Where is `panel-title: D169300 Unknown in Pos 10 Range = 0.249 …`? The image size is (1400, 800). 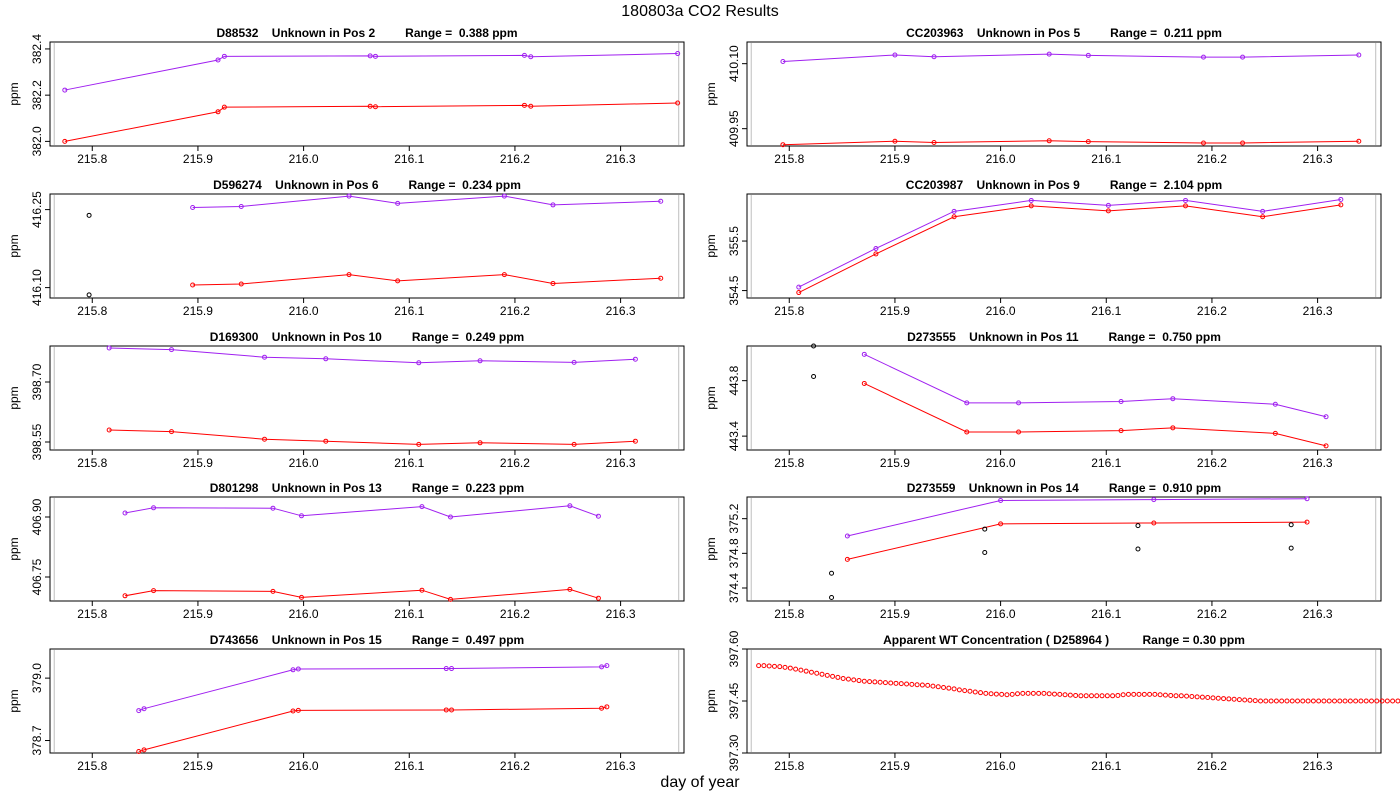
panel-title: D169300 Unknown in Pos 10 Range = 0.249 … is located at coordinates (367, 337).